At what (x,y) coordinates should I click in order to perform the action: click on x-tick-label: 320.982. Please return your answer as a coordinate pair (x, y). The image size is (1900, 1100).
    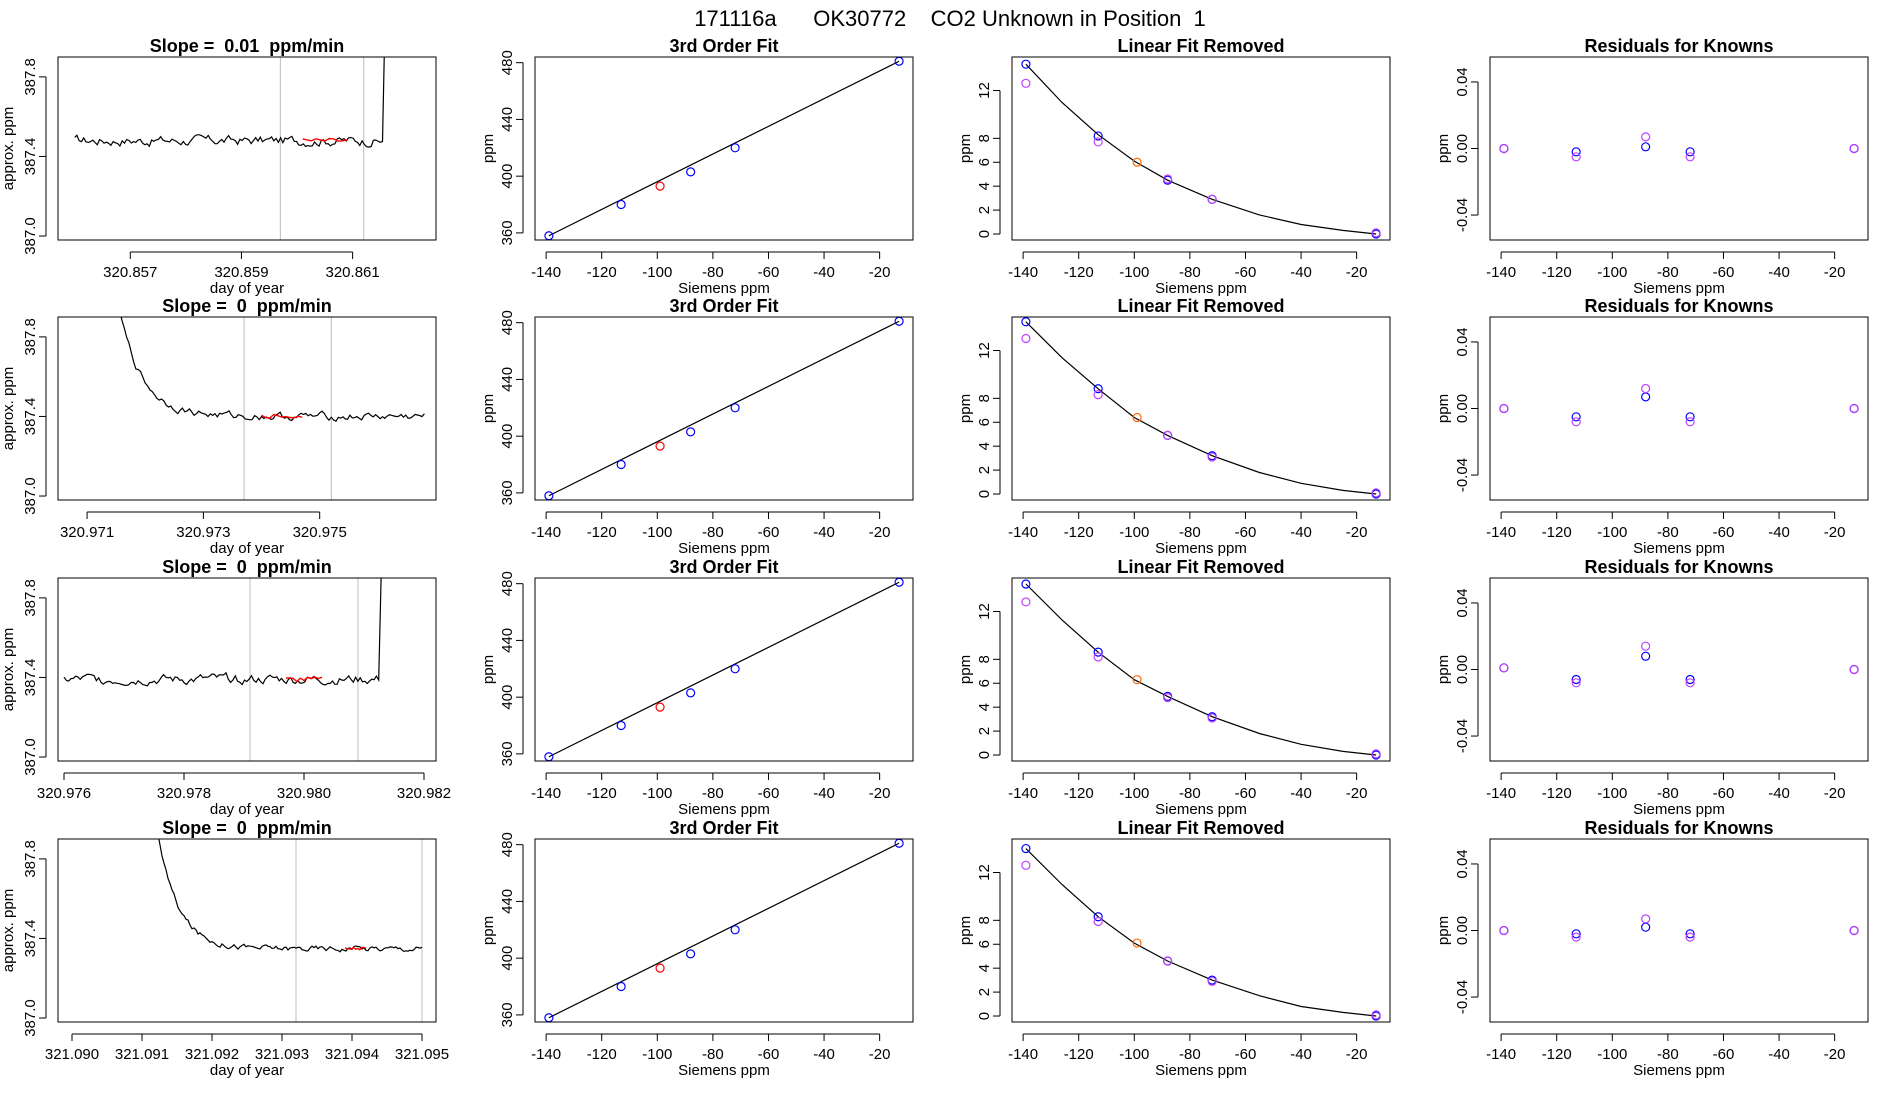
    Looking at the image, I should click on (424, 793).